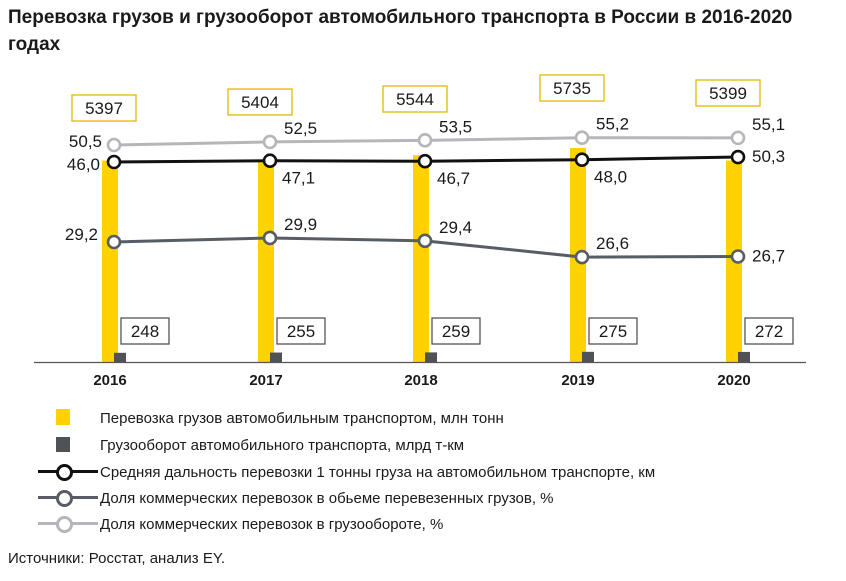 This screenshot has height=581, width=846. Describe the element at coordinates (733, 380) in the screenshot. I see `x-tick-2020: 2020` at that location.